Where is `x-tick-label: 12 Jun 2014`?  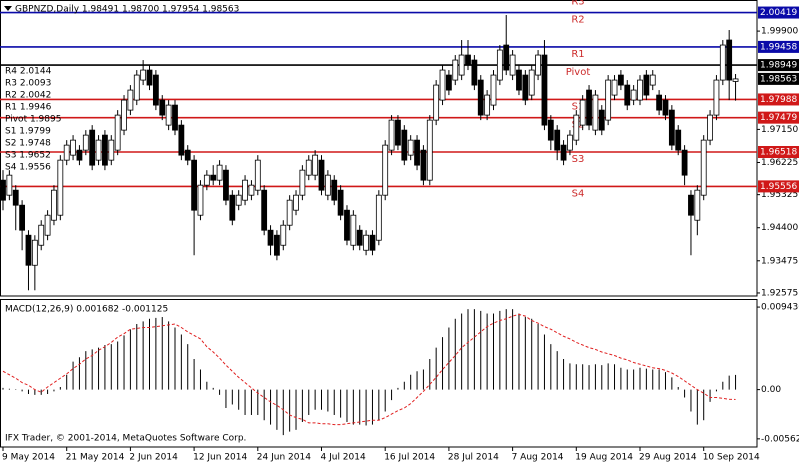 x-tick-label: 12 Jun 2014 is located at coordinates (220, 458).